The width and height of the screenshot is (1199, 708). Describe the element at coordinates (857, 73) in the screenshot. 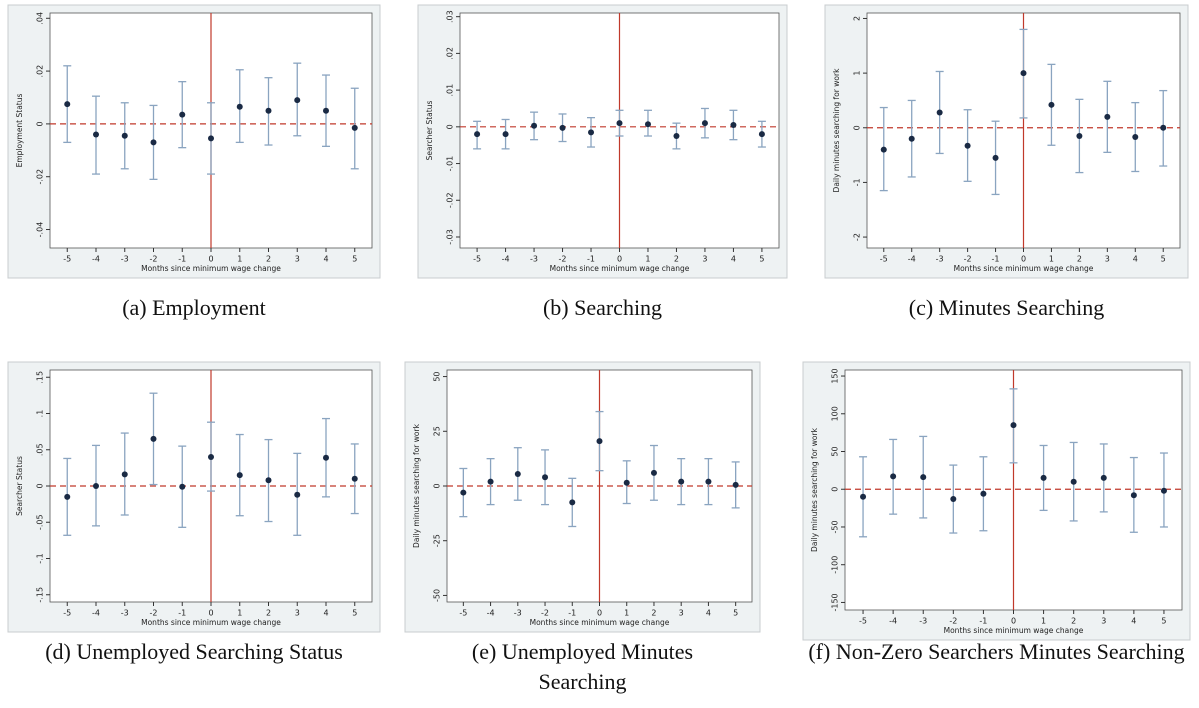

I see `y-tick-label: 1` at that location.